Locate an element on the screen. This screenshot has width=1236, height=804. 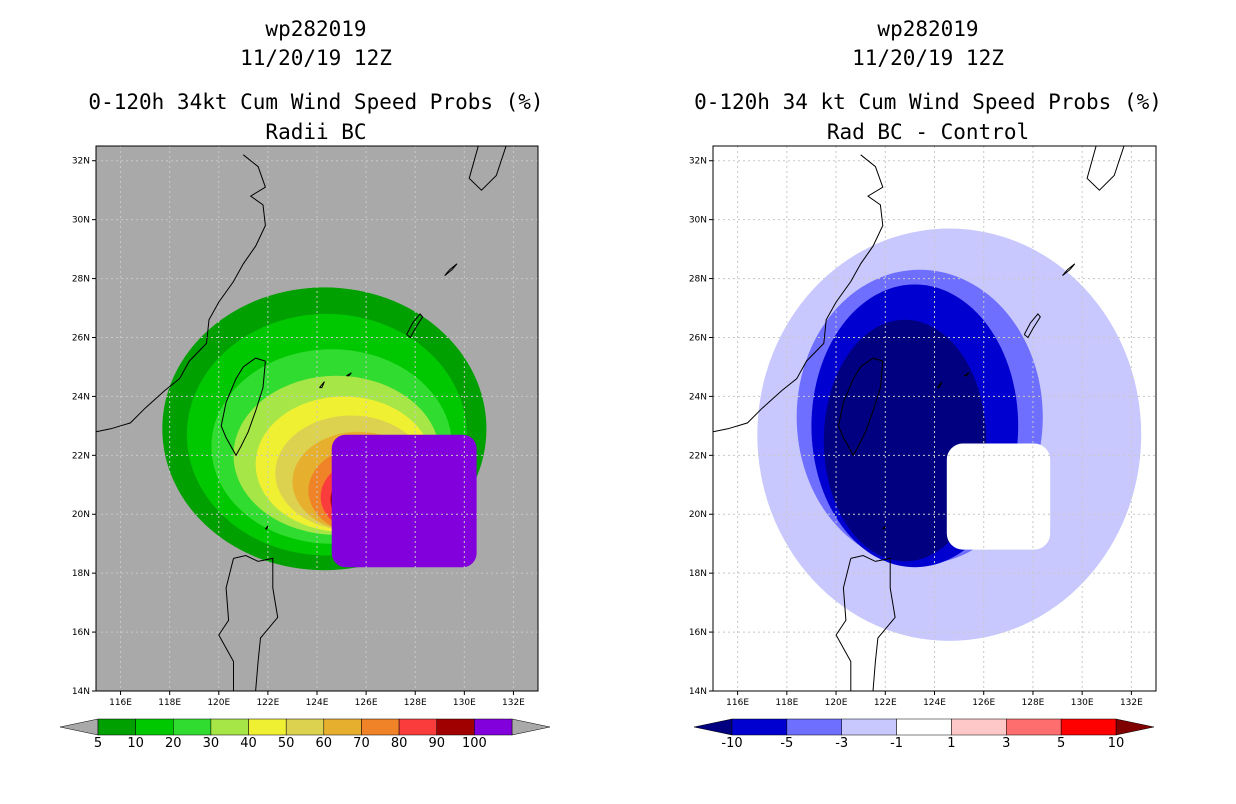
colorbar-tick-label: 40 is located at coordinates (248, 743).